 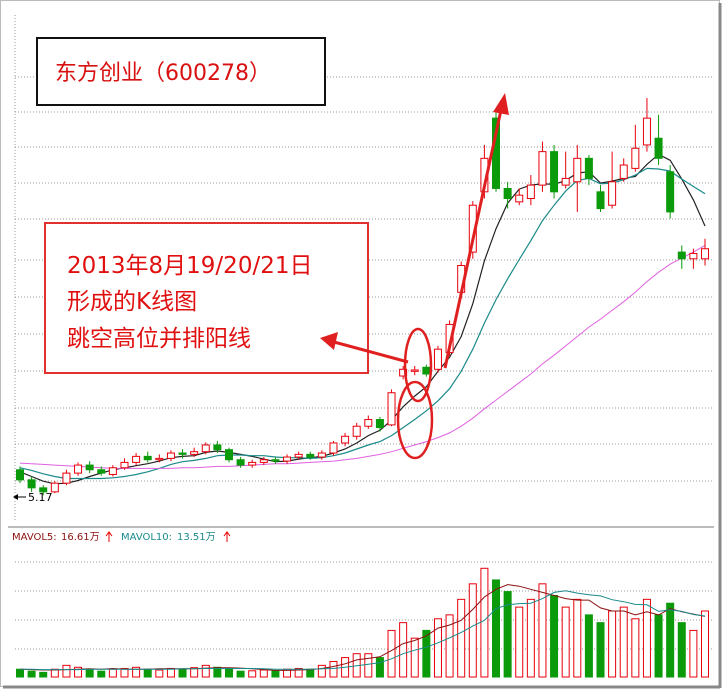 I want to click on legend-value: 13.51万, so click(x=196, y=537).